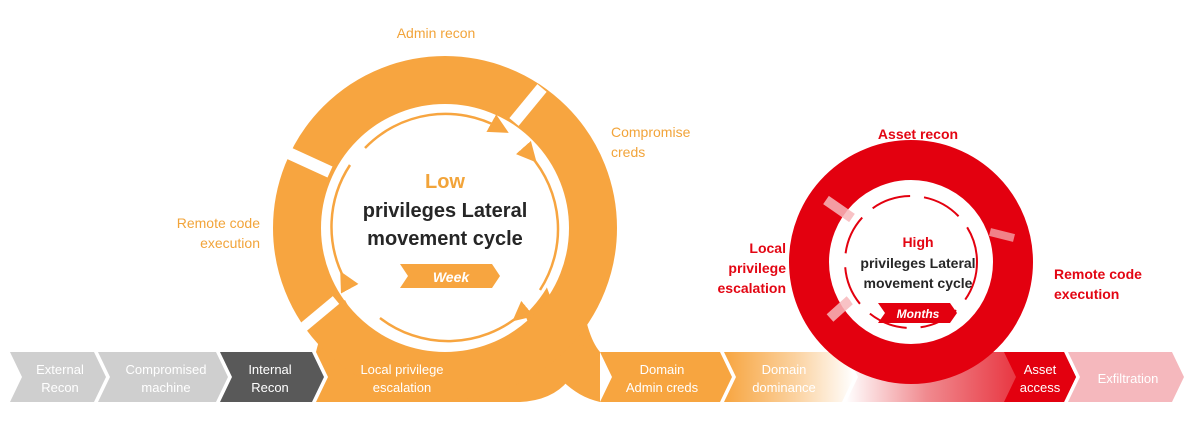 Image resolution: width=1194 pixels, height=430 pixels. I want to click on months-badge-text: Months, so click(918, 314).